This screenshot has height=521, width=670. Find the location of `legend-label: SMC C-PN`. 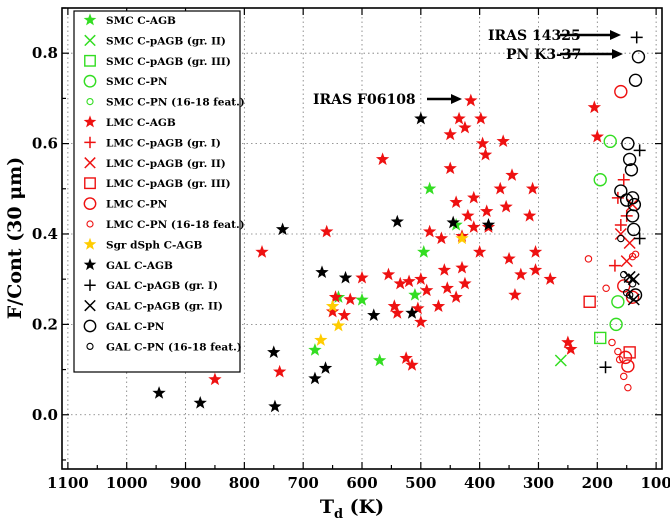

legend-label: SMC C-PN is located at coordinates (137, 82).